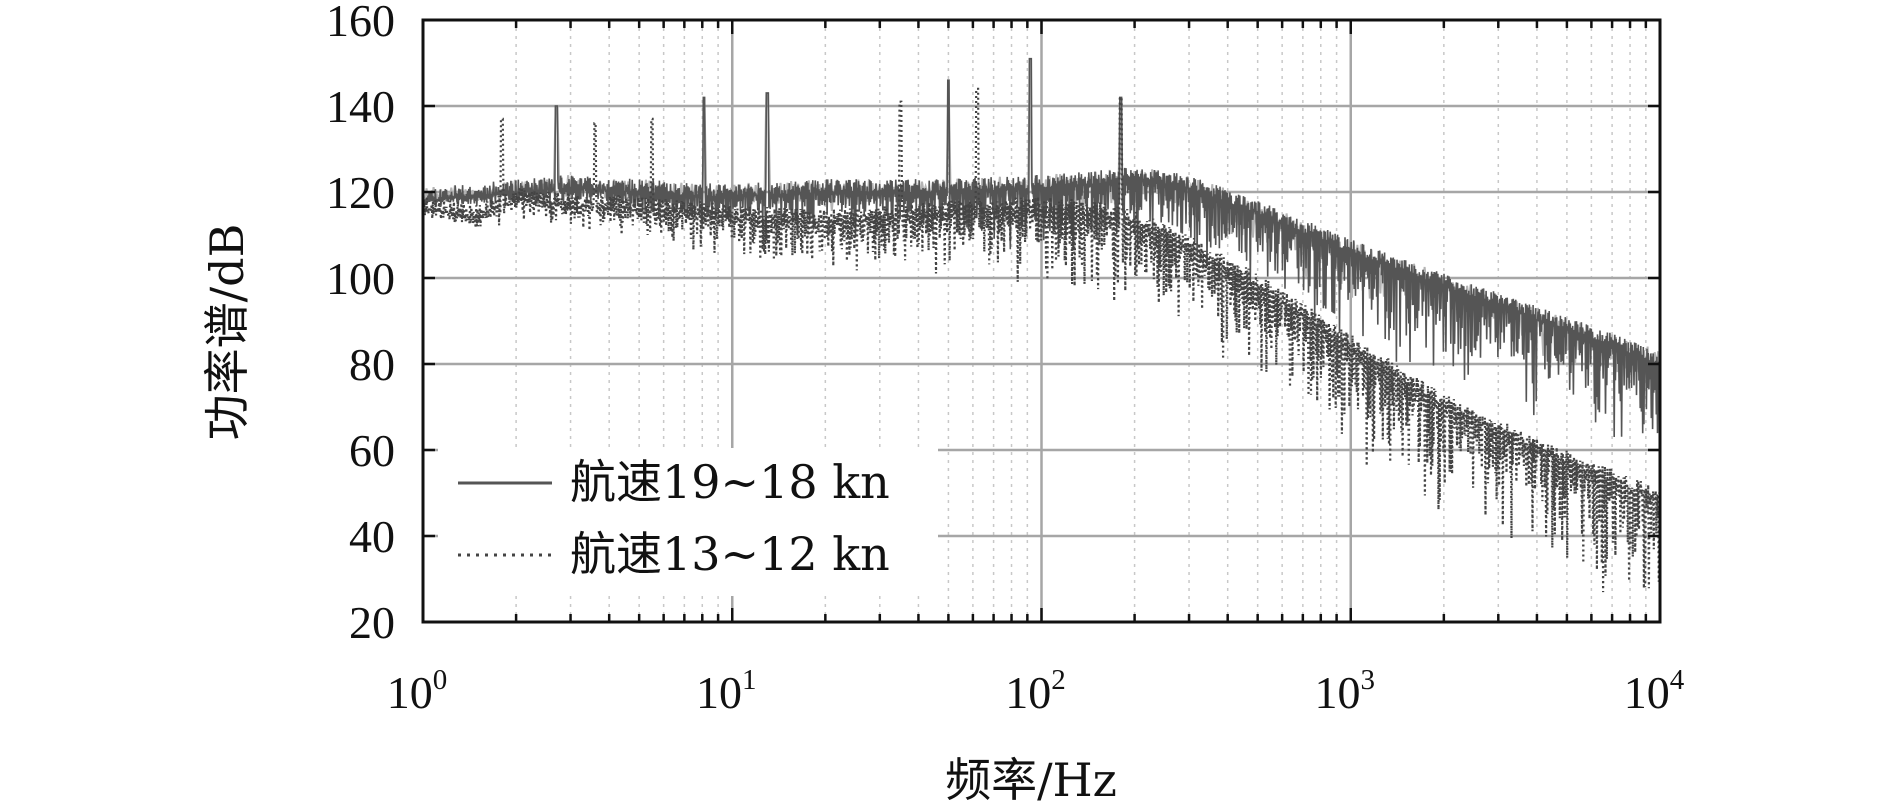 The height and width of the screenshot is (808, 1890). Describe the element at coordinates (372, 536) in the screenshot. I see `y-tick-label: 40` at that location.